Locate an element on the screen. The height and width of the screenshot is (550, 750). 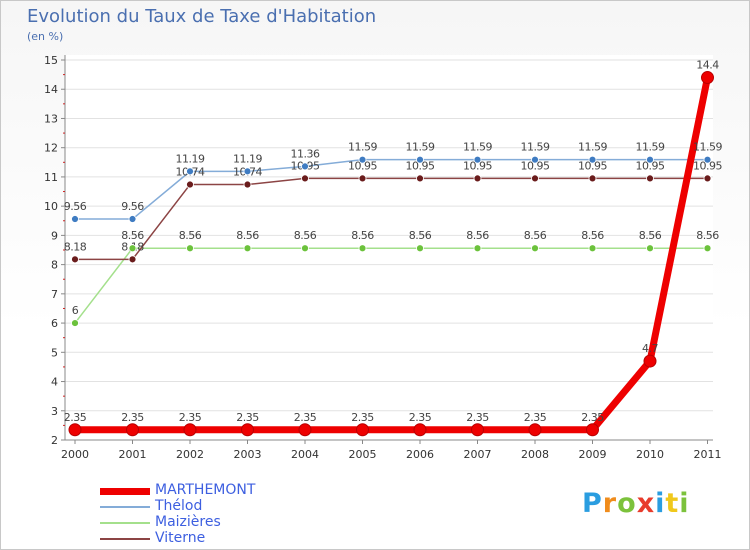
y-tick-label: 12 is located at coordinates (51, 148).